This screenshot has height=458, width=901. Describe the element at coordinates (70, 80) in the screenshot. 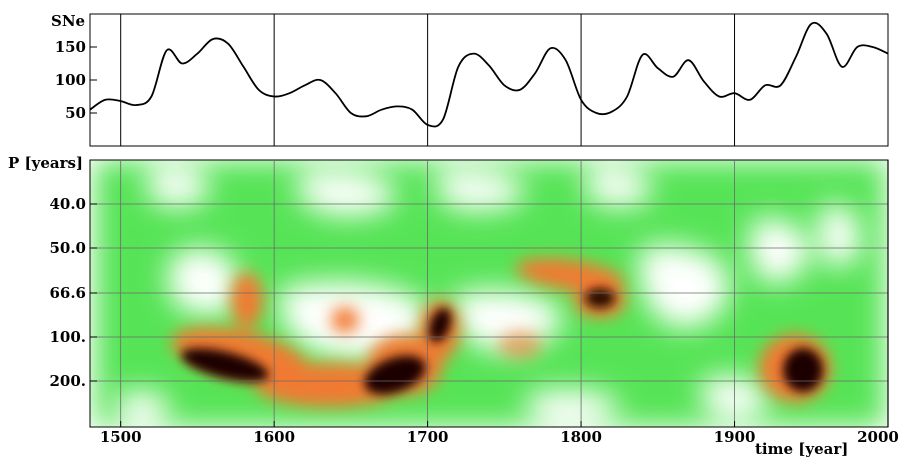

I see `sne-y-tick-label-100: 100` at that location.